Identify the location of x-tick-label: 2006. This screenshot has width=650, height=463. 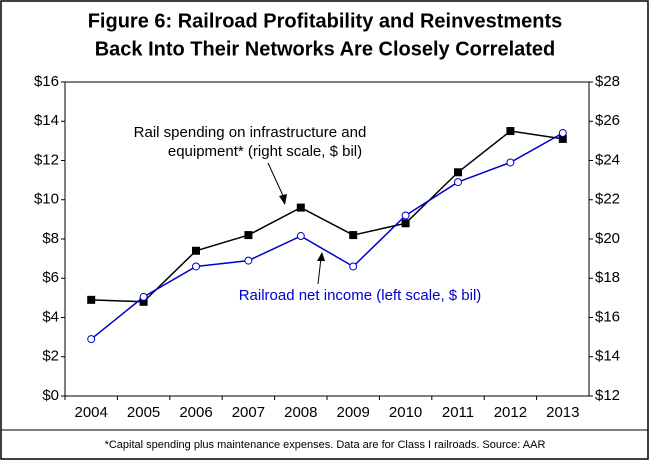
(195, 412).